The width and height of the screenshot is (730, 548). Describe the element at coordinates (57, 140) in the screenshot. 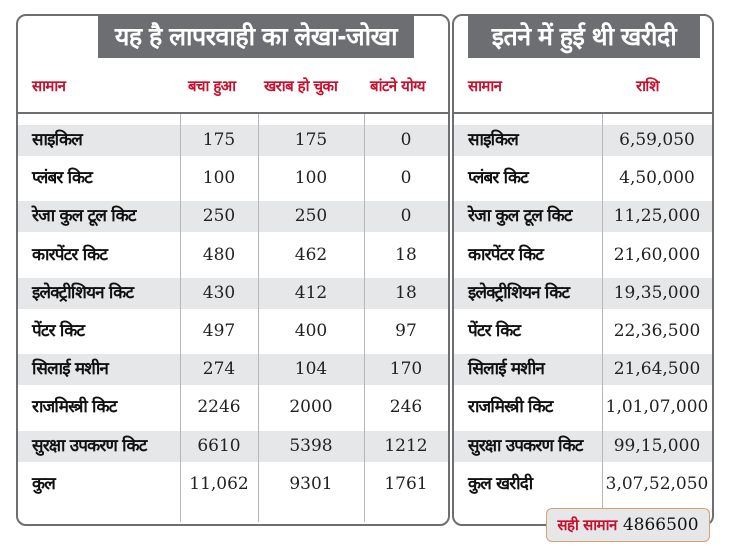

I see `left-cell-item: साइकिल` at that location.